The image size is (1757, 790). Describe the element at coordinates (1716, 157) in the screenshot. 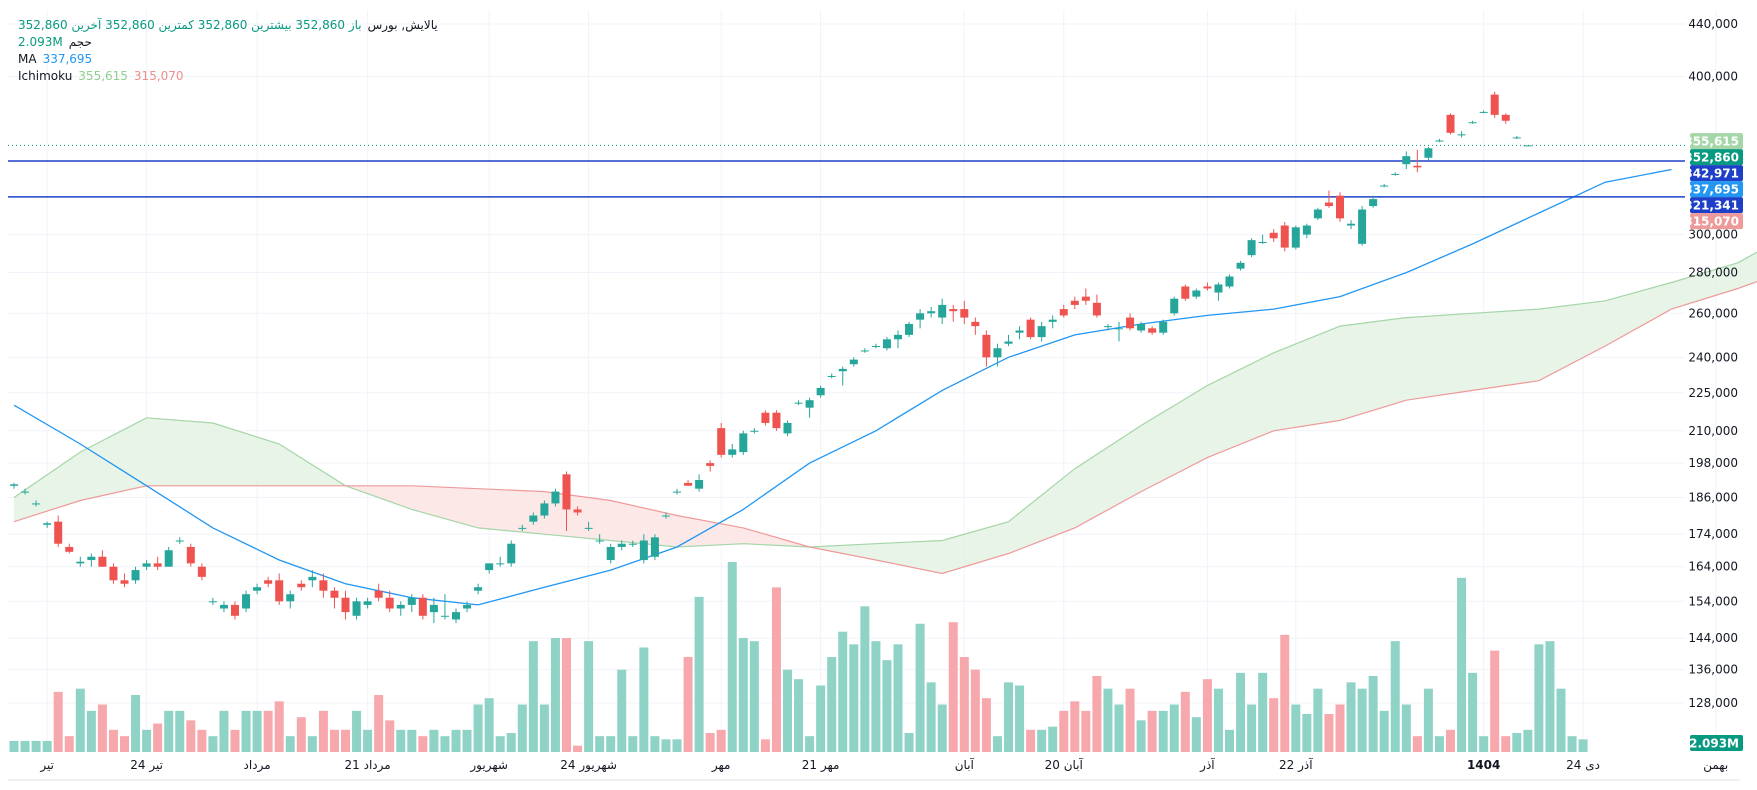

I see `price-badge` at that location.